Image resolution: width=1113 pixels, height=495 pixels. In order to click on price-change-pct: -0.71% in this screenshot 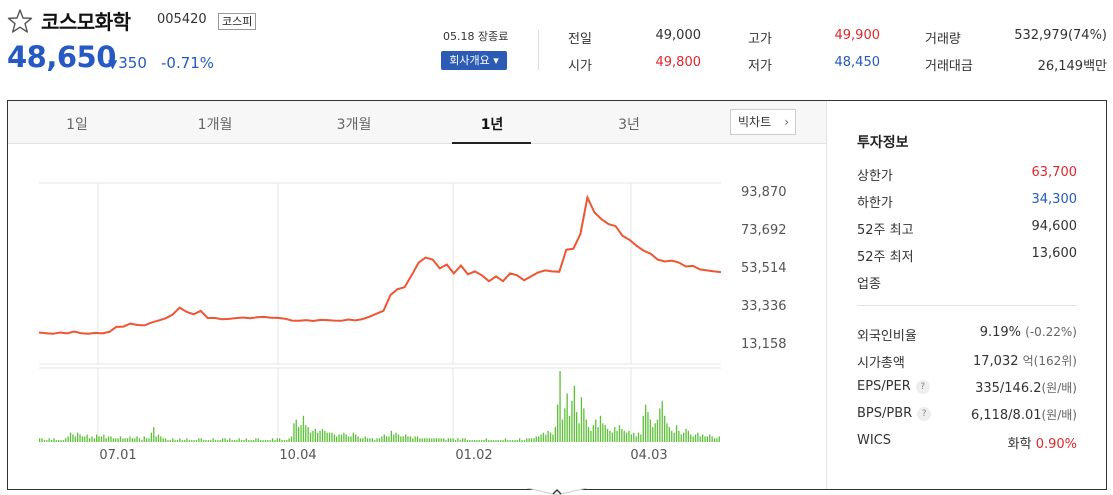, I will do `click(188, 63)`.